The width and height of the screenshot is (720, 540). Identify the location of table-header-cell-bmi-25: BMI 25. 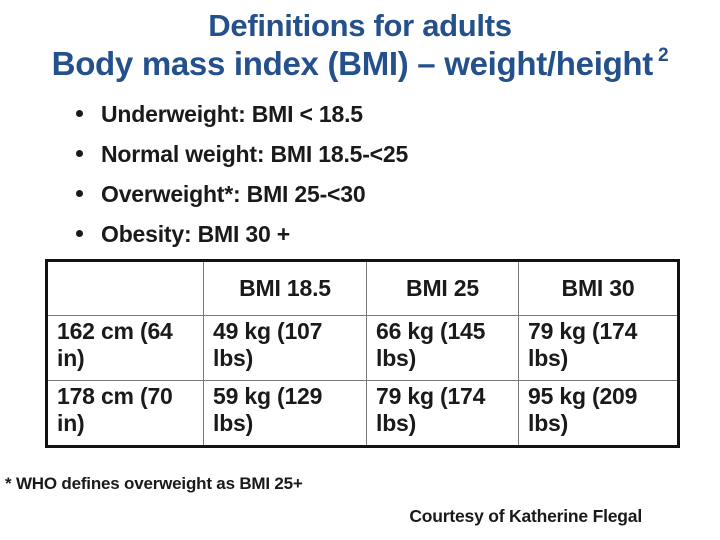
(442, 288).